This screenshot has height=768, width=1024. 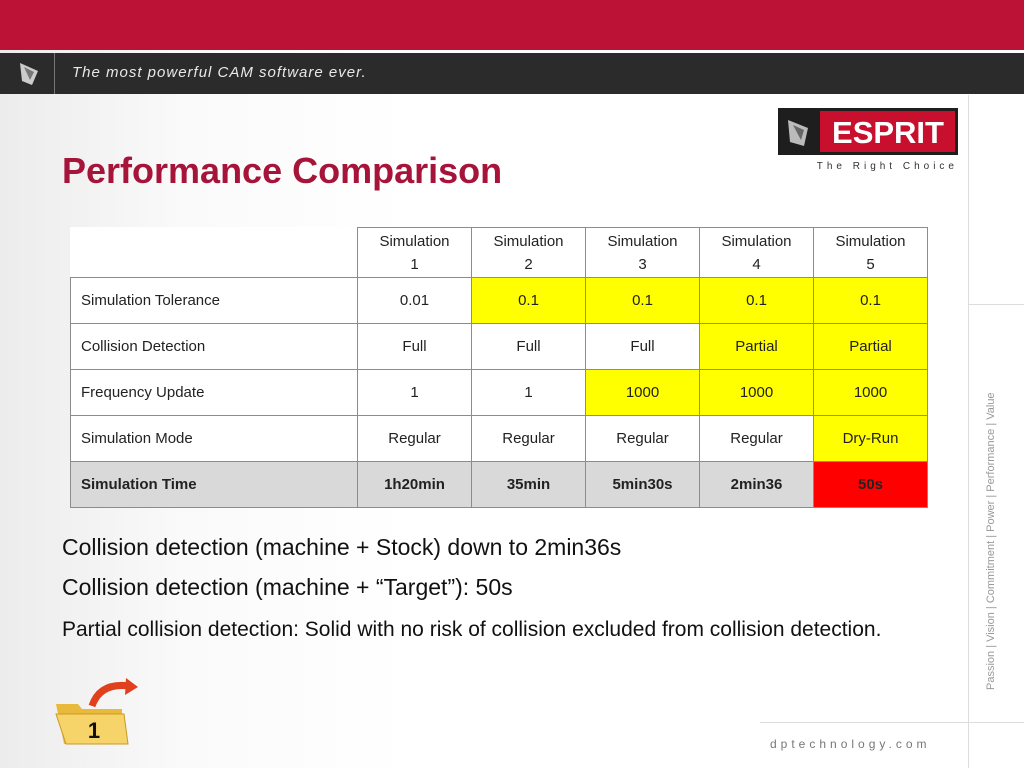 What do you see at coordinates (414, 484) in the screenshot?
I see `cell: 1h20min` at bounding box center [414, 484].